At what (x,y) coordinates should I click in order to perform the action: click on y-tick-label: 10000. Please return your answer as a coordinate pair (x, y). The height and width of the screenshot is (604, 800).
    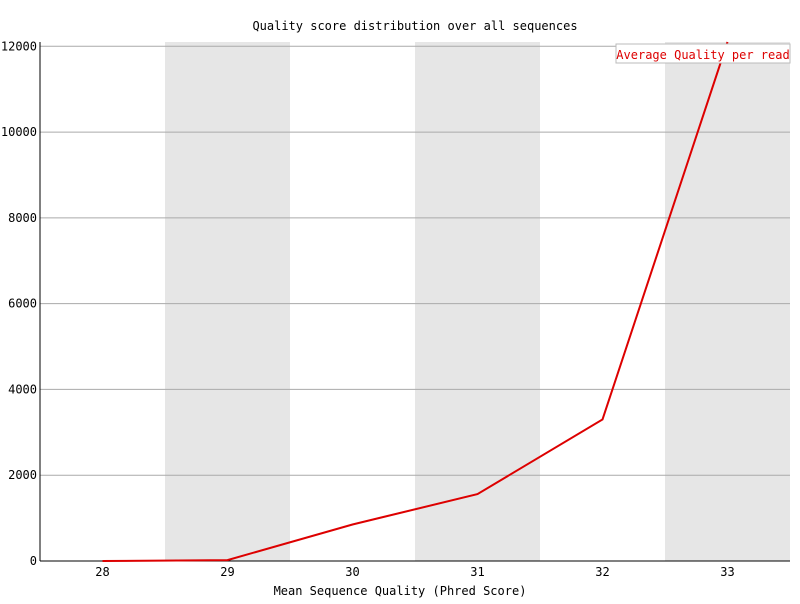
    Looking at the image, I should click on (19, 132).